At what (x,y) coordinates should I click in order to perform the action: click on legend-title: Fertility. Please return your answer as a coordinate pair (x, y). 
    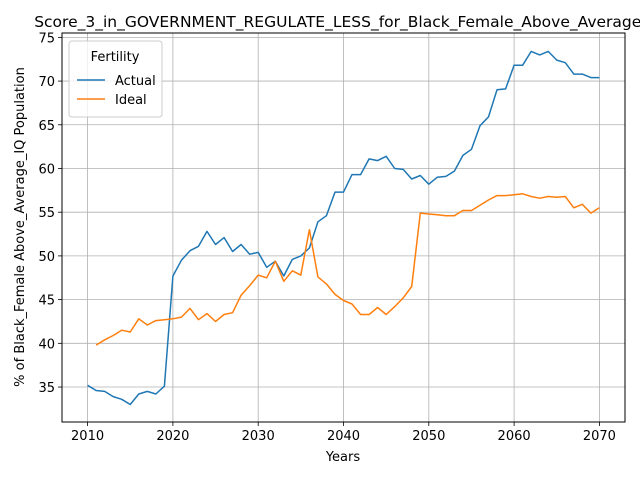
    Looking at the image, I should click on (115, 57).